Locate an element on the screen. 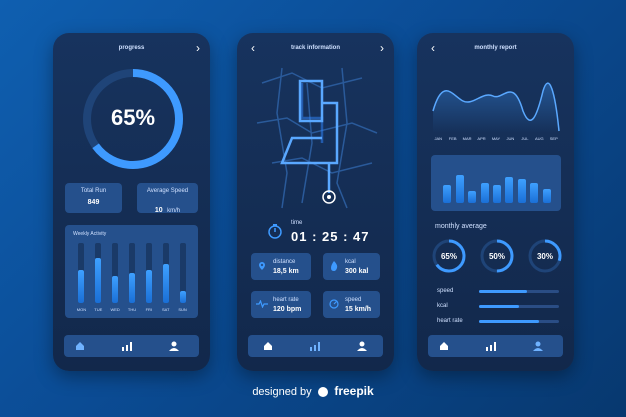 This screenshot has height=417, width=626. stopwatch-icon is located at coordinates (275, 231).